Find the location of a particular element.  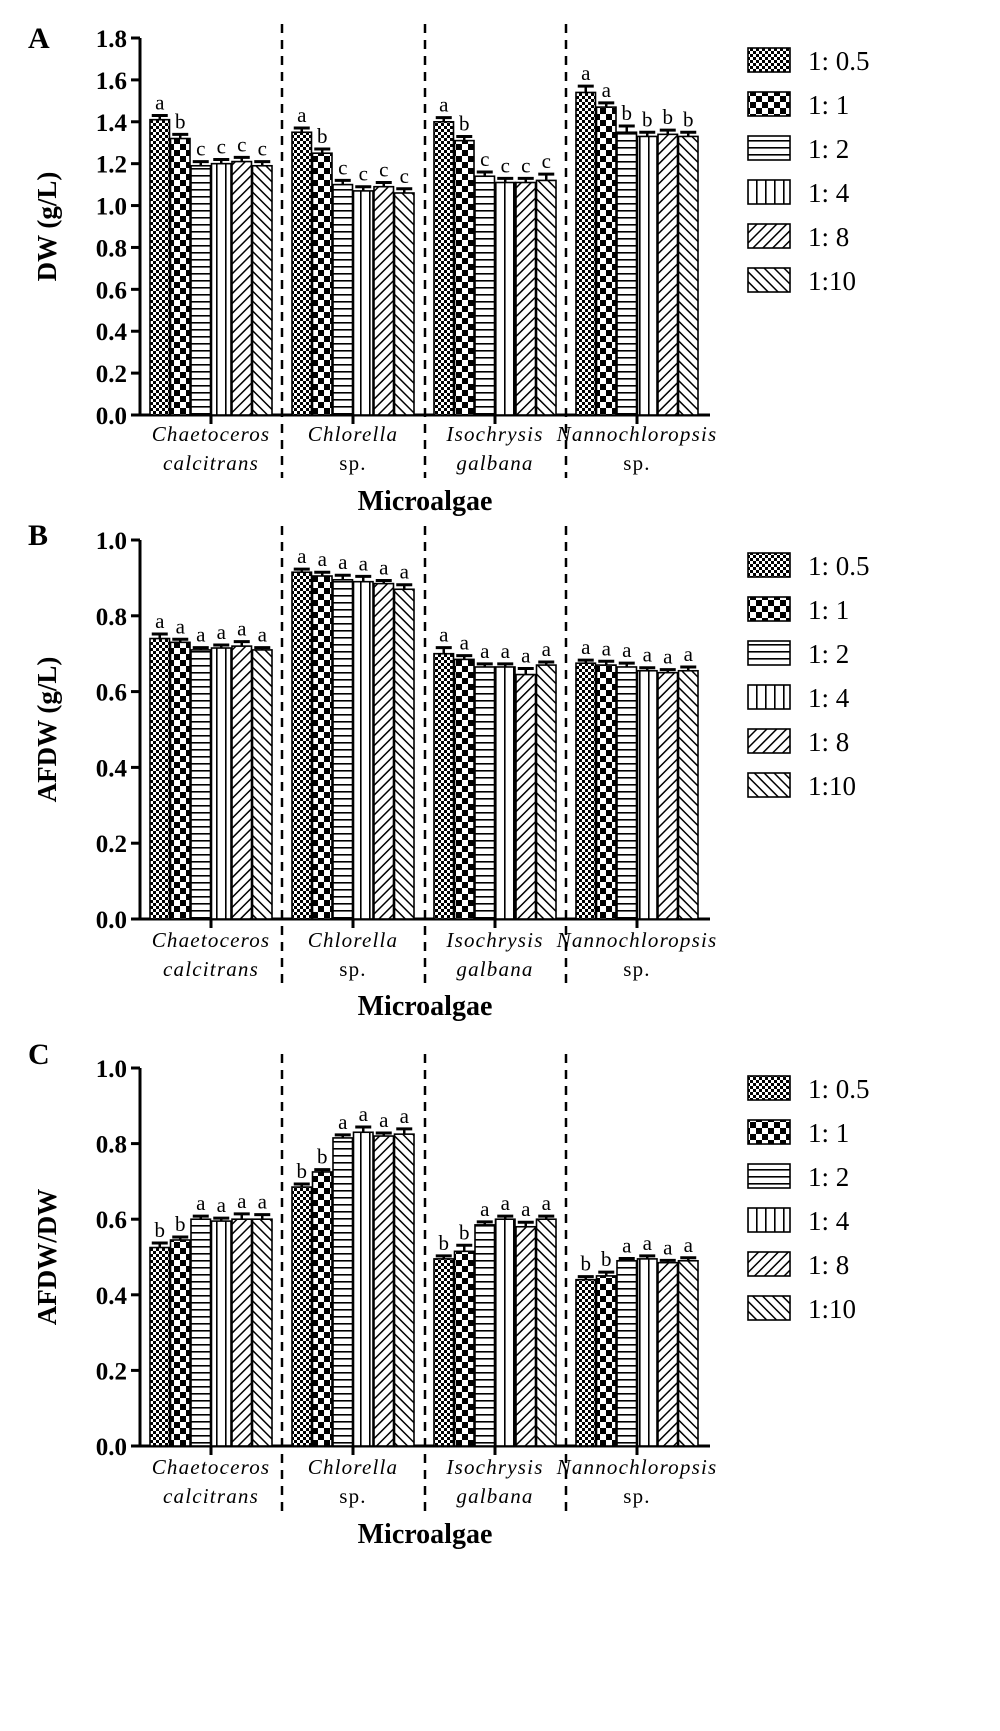

x-axis-title: Microalgae is located at coordinates (425, 501).